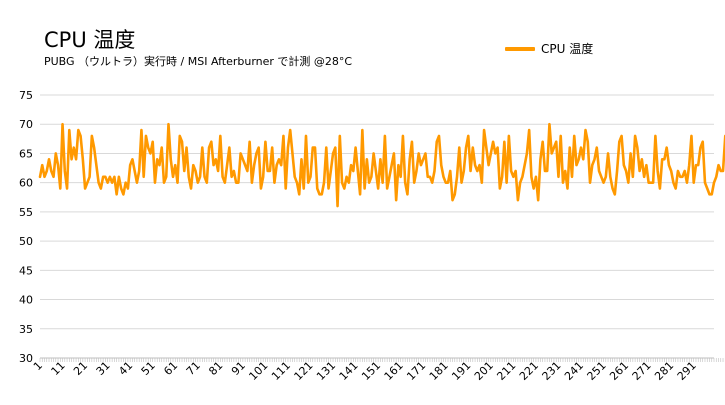 The width and height of the screenshot is (725, 405). Describe the element at coordinates (26, 212) in the screenshot. I see `y-tick-label: 55` at that location.